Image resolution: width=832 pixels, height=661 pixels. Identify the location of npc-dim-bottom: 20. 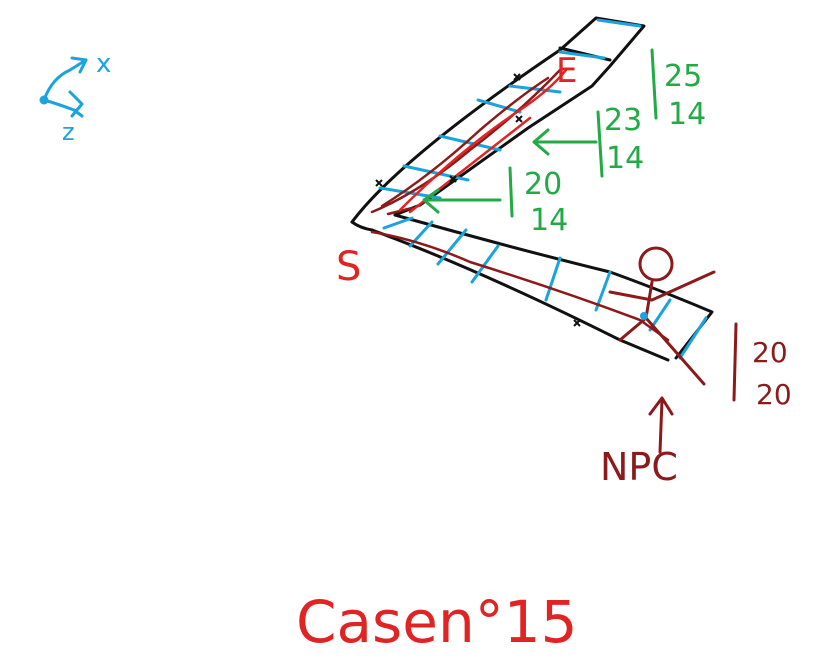
(774, 394).